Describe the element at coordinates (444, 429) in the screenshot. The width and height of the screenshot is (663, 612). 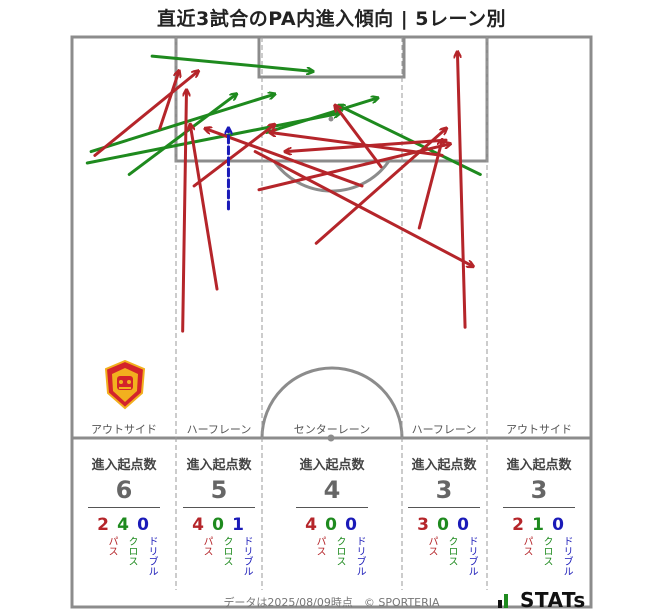
I see `lane-label-halflane-right: ハーフレーン` at that location.